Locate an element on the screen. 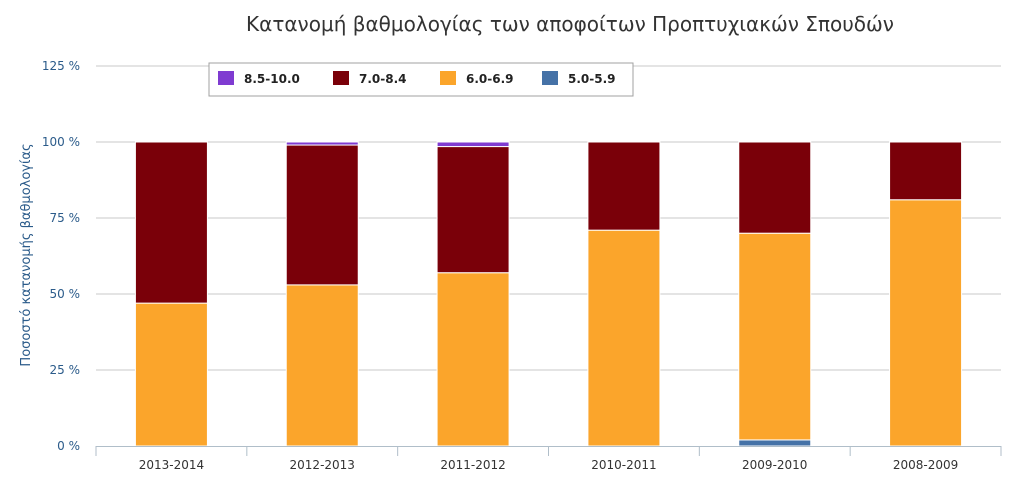  x-tick-label: 2012-2013 is located at coordinates (322, 465).